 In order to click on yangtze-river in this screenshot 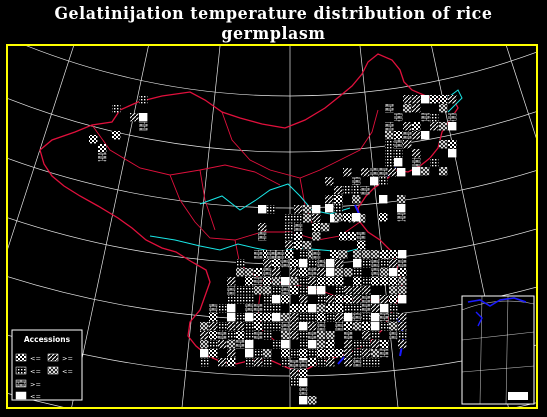, I will do `click(256, 244)`.